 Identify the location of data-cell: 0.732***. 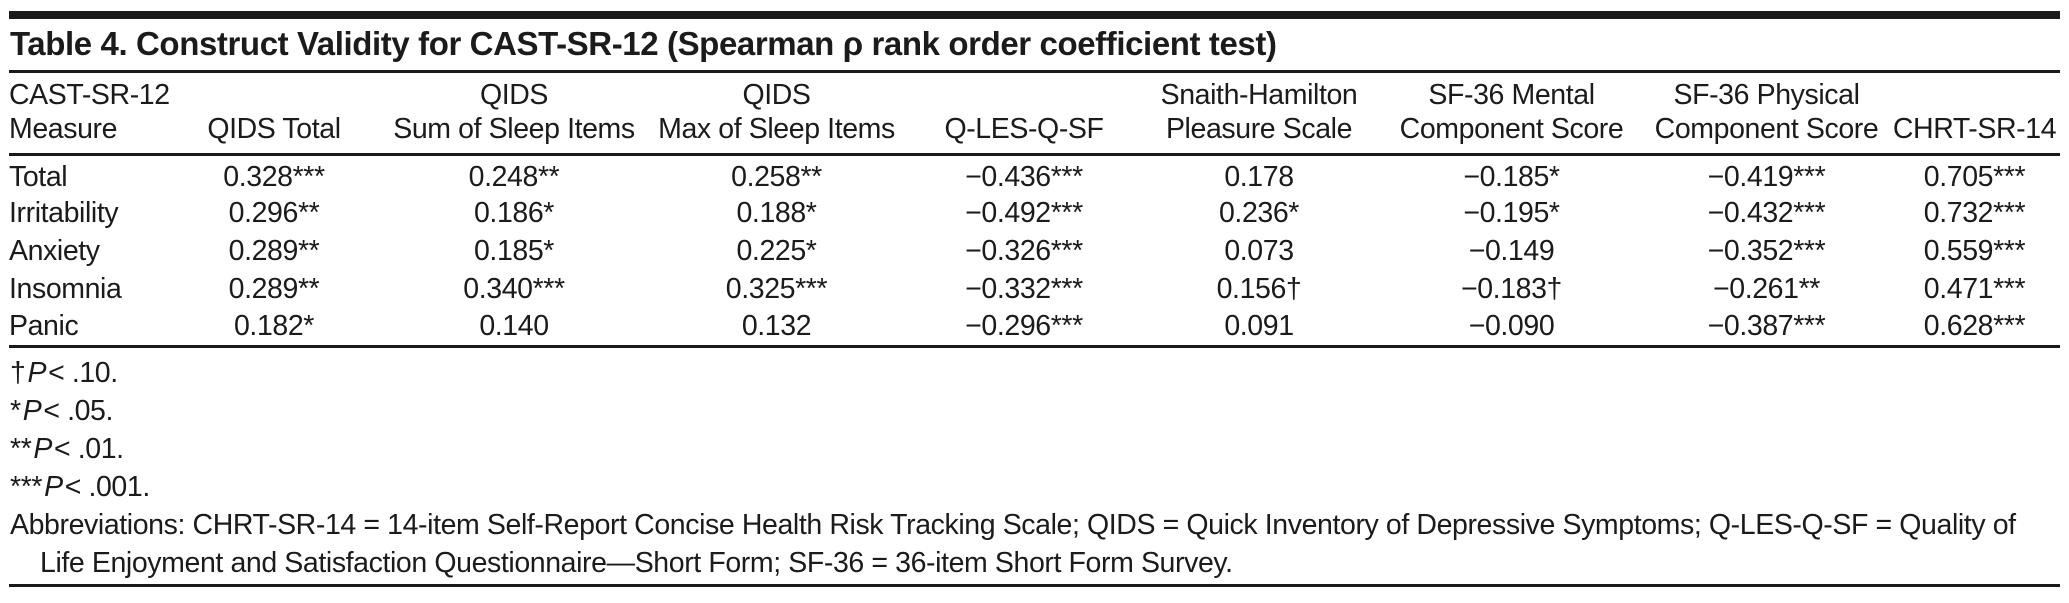
(1974, 212).